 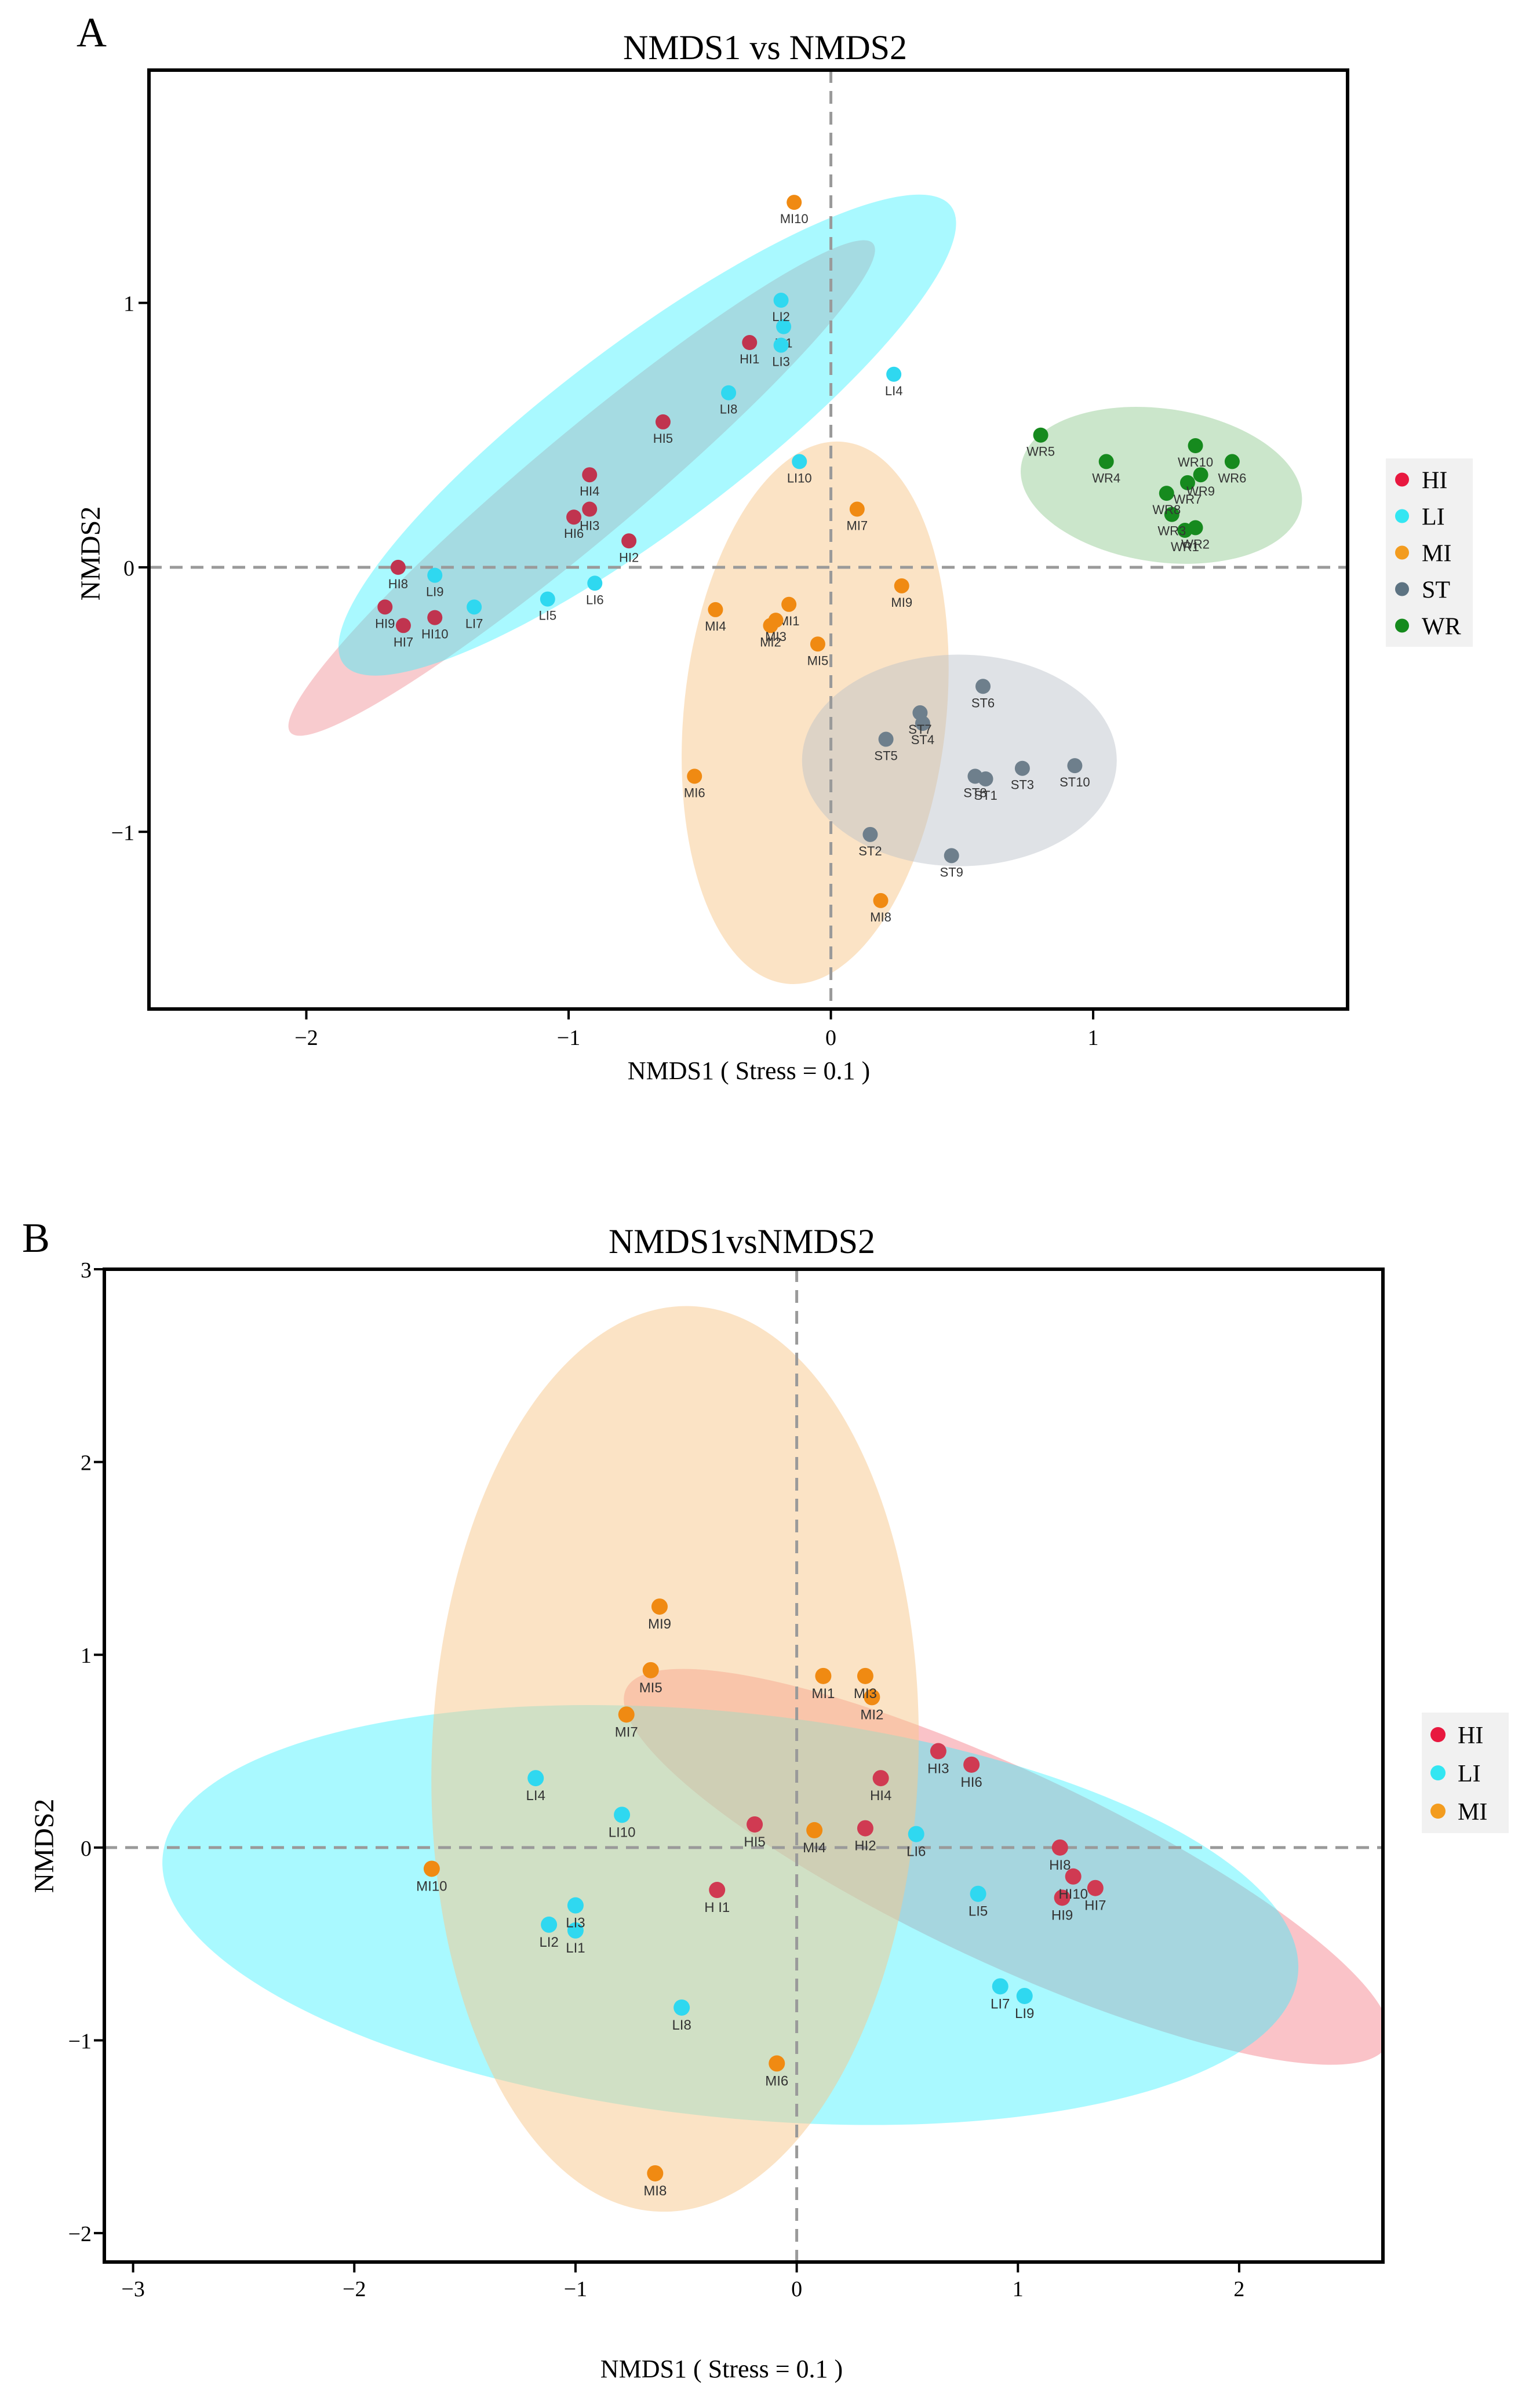 I want to click on data-point-label: WR9, so click(x=1200, y=491).